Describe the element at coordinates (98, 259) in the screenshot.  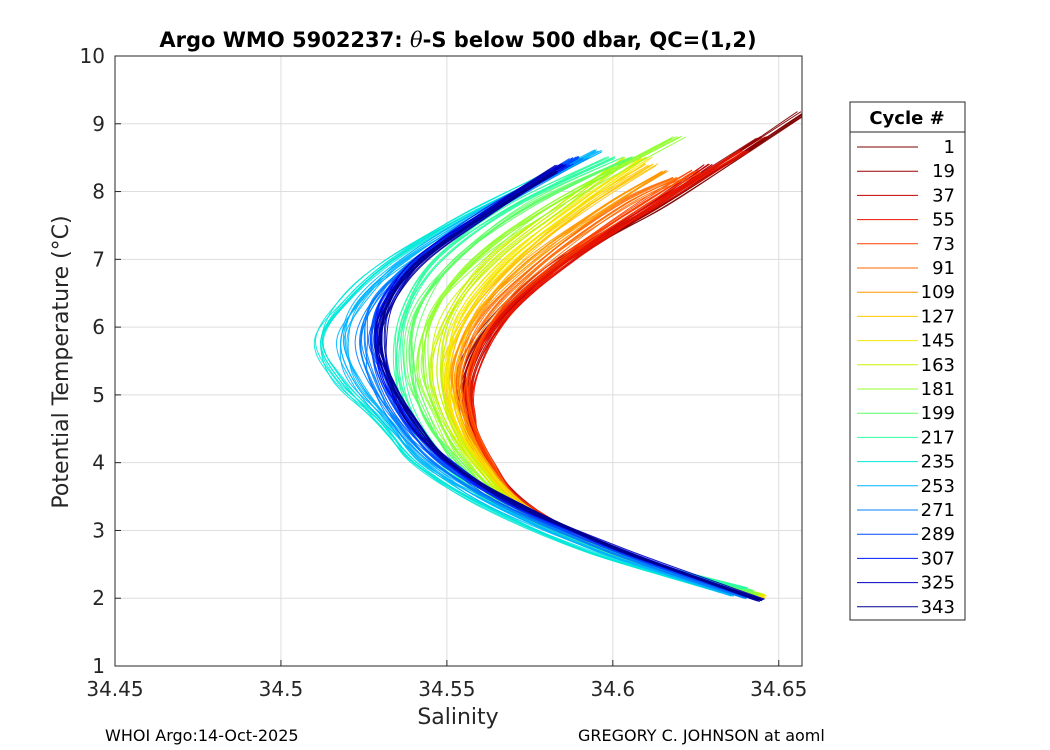
I see `y-tick-label: 7` at that location.